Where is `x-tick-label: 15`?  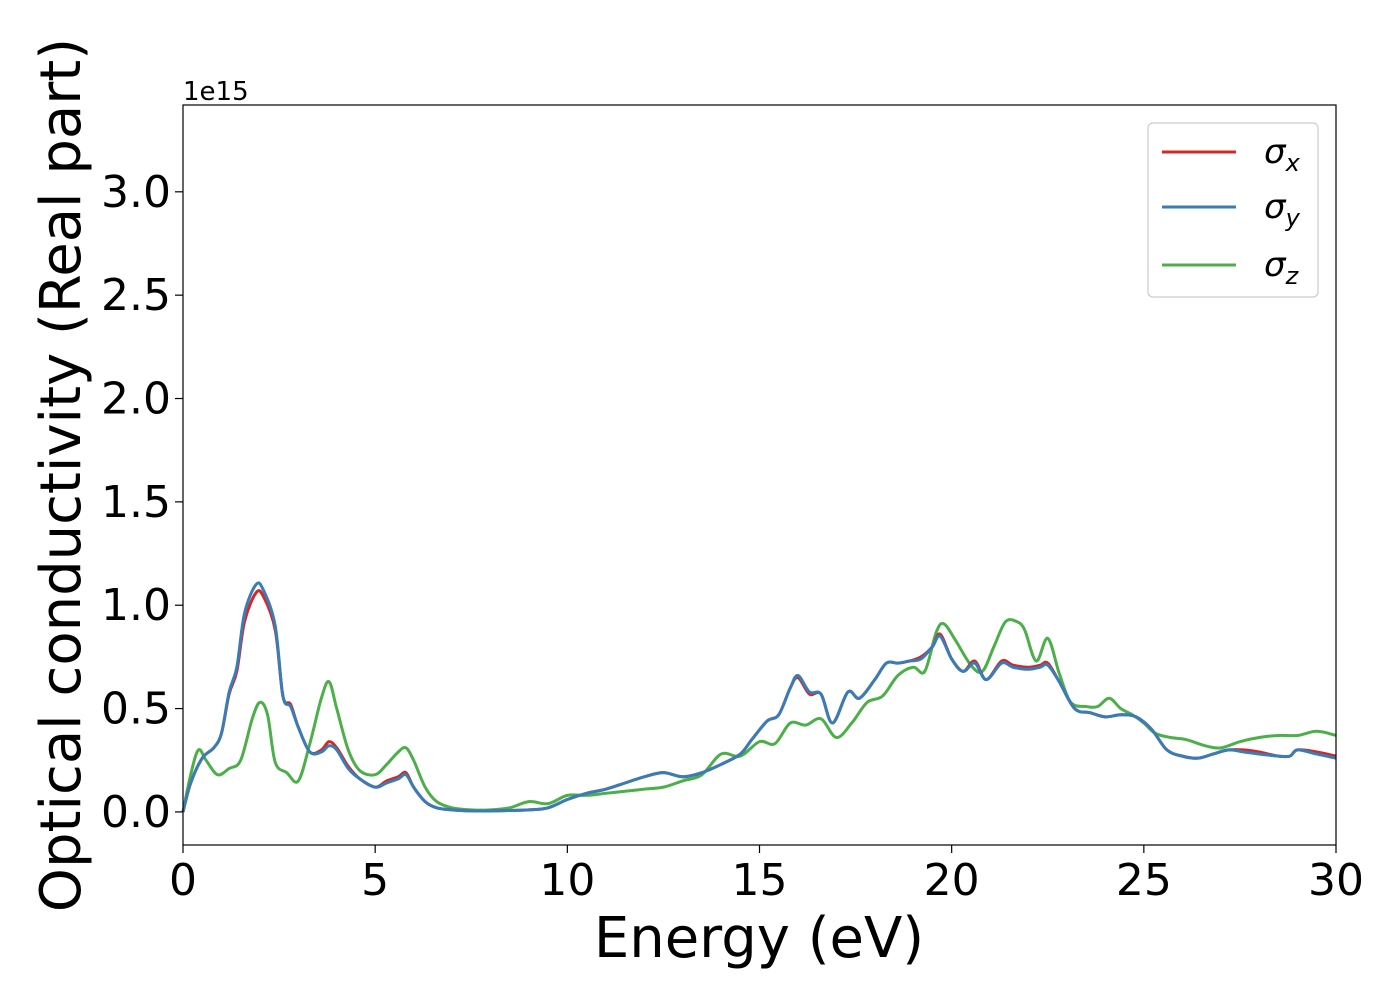 x-tick-label: 15 is located at coordinates (760, 880).